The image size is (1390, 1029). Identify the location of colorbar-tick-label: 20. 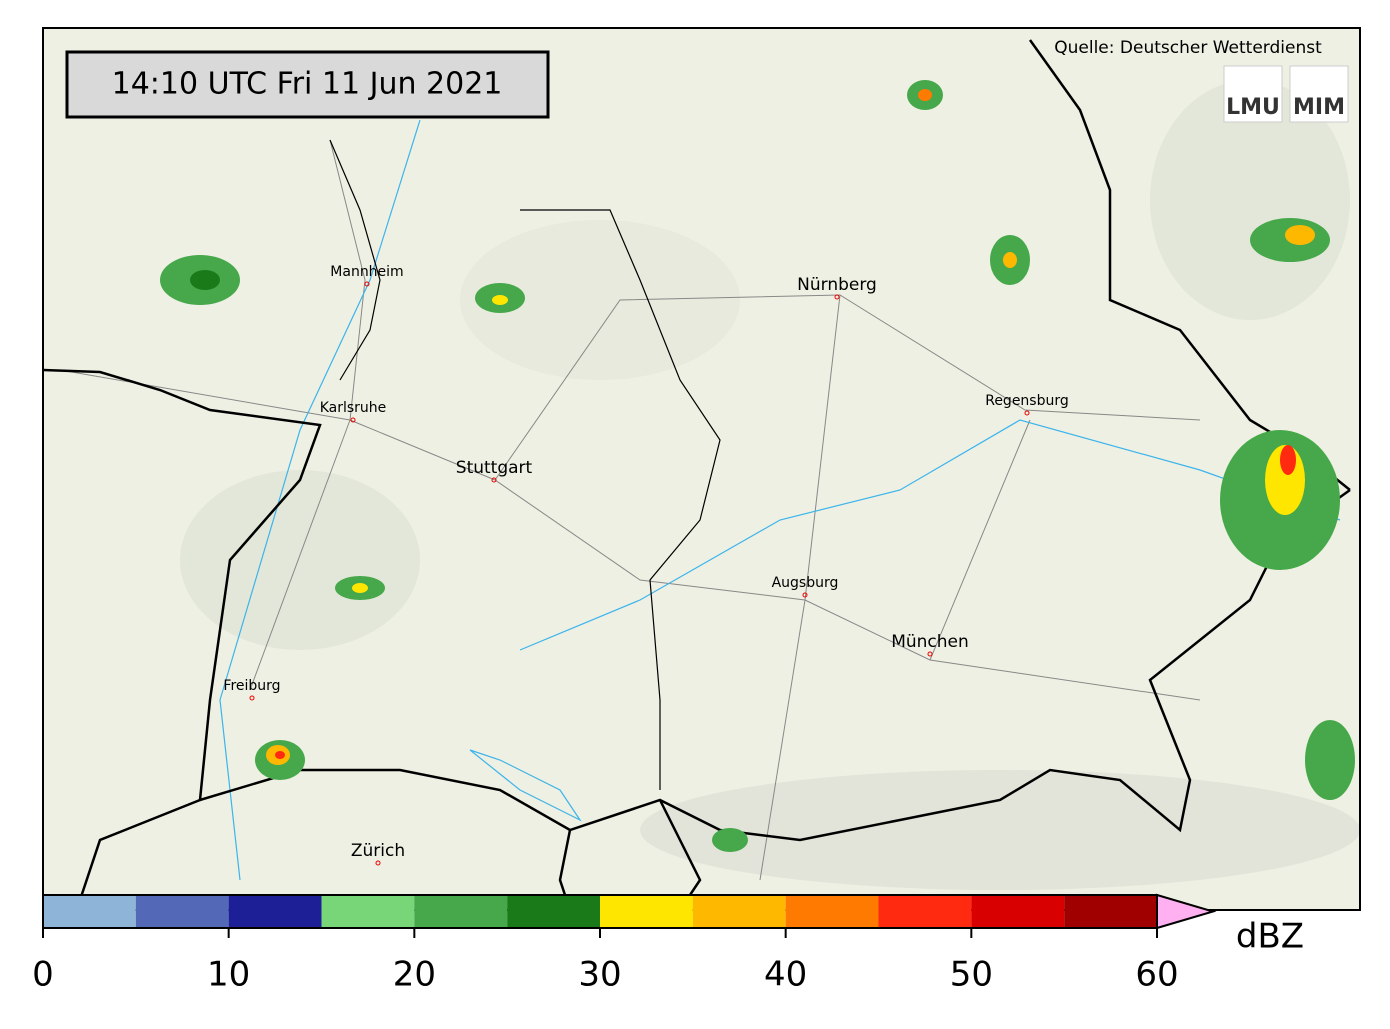
(414, 975).